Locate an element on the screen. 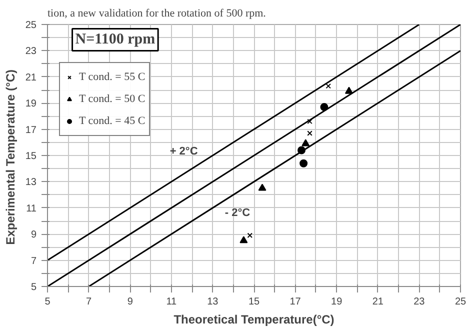 Image resolution: width=474 pixels, height=329 pixels. y-tick-label: 13 is located at coordinates (31, 182).